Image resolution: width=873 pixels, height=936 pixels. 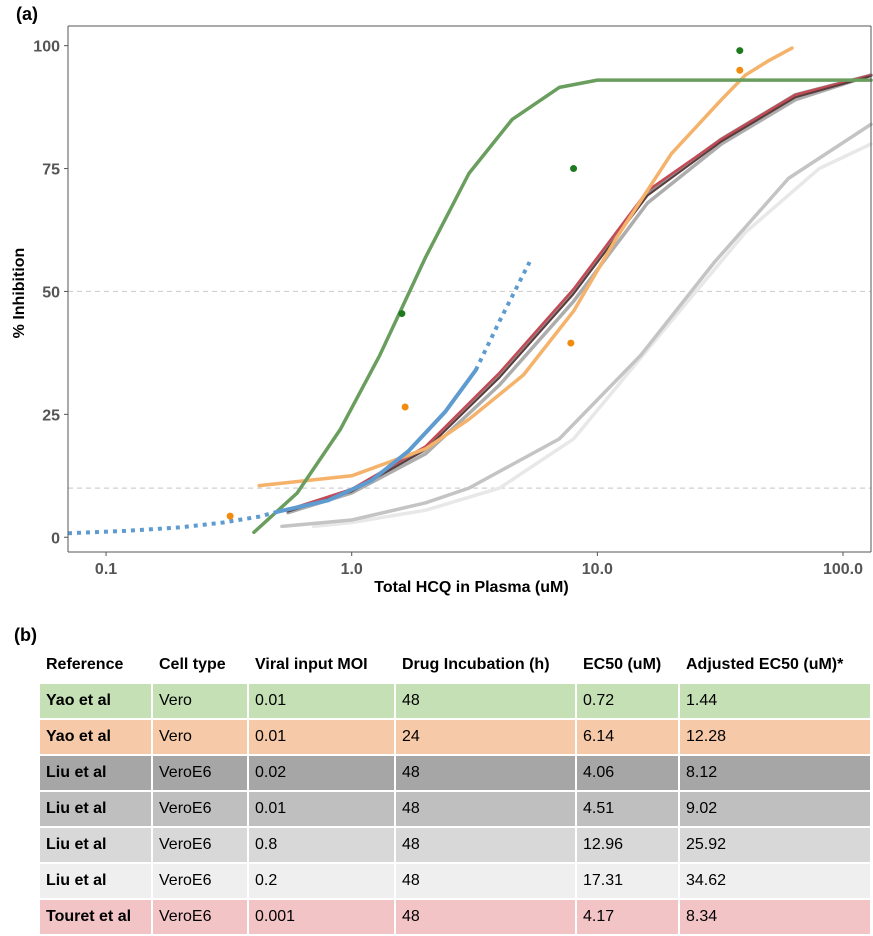 I want to click on table-row: Yao et al Vero 0.01 48 0.72 1.44, so click(x=456, y=701).